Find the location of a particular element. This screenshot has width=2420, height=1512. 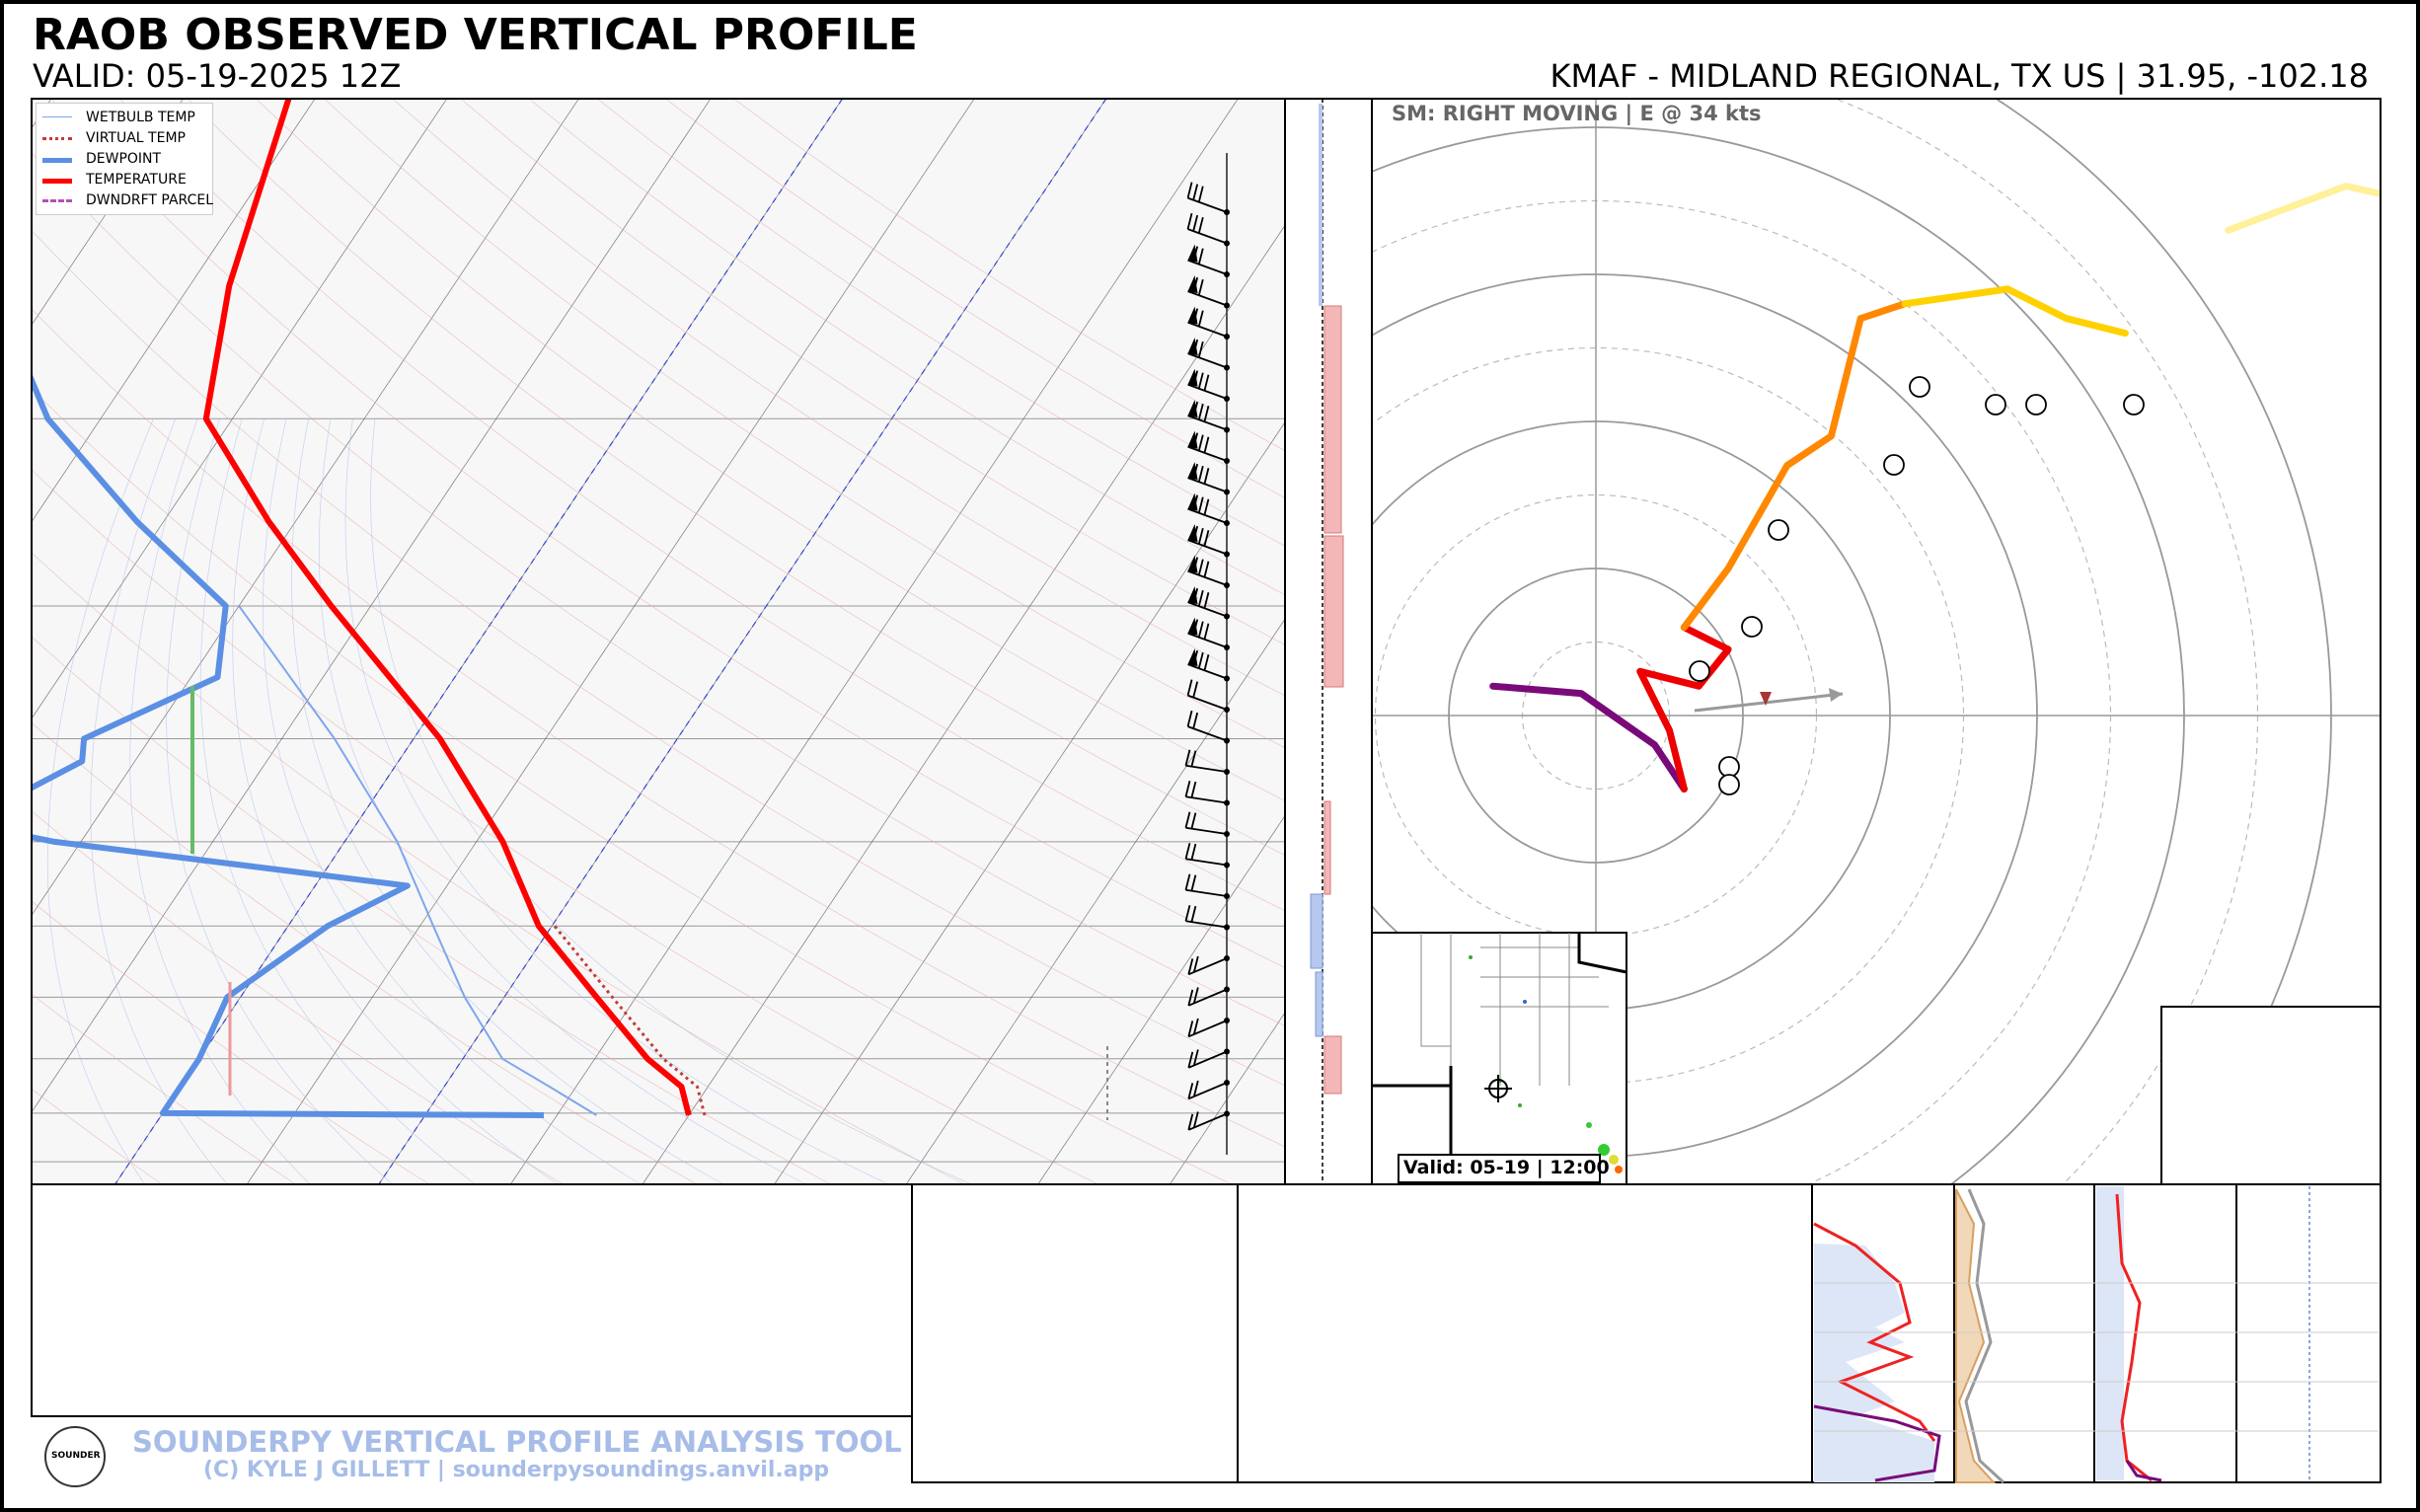

map-valid-box is located at coordinates (1499, 1168).